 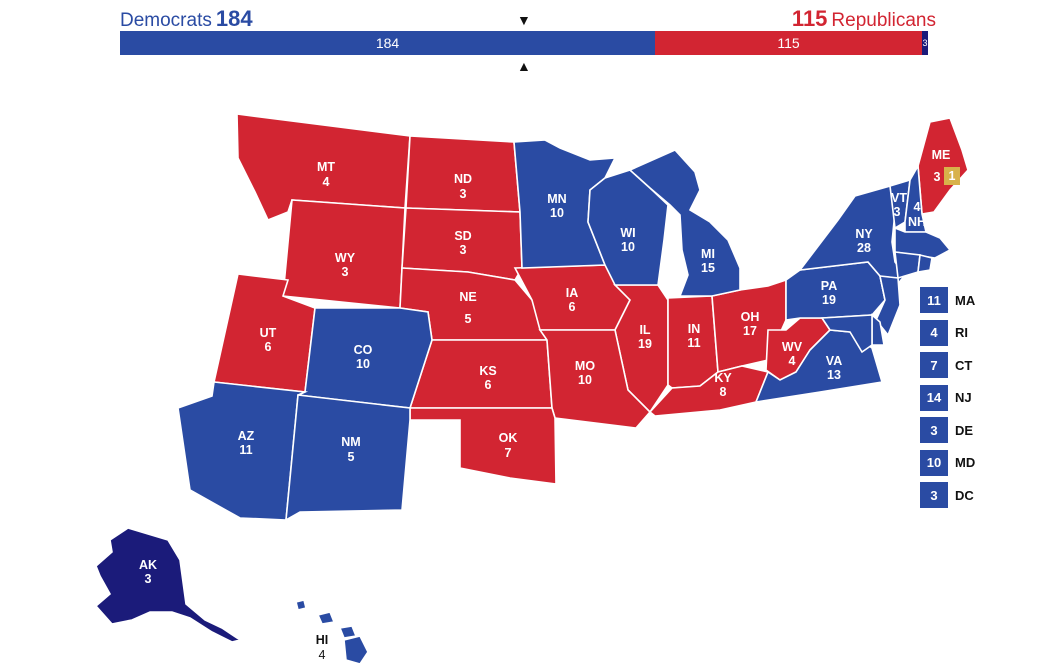 I want to click on small-state-votes: 7, so click(x=934, y=365).